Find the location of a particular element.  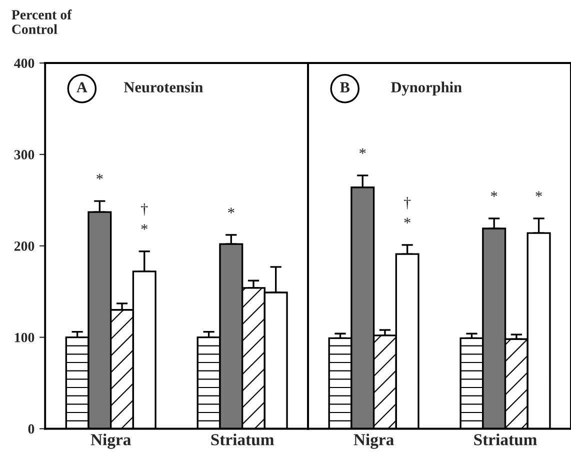

y-tick-label: 300 is located at coordinates (24, 155).